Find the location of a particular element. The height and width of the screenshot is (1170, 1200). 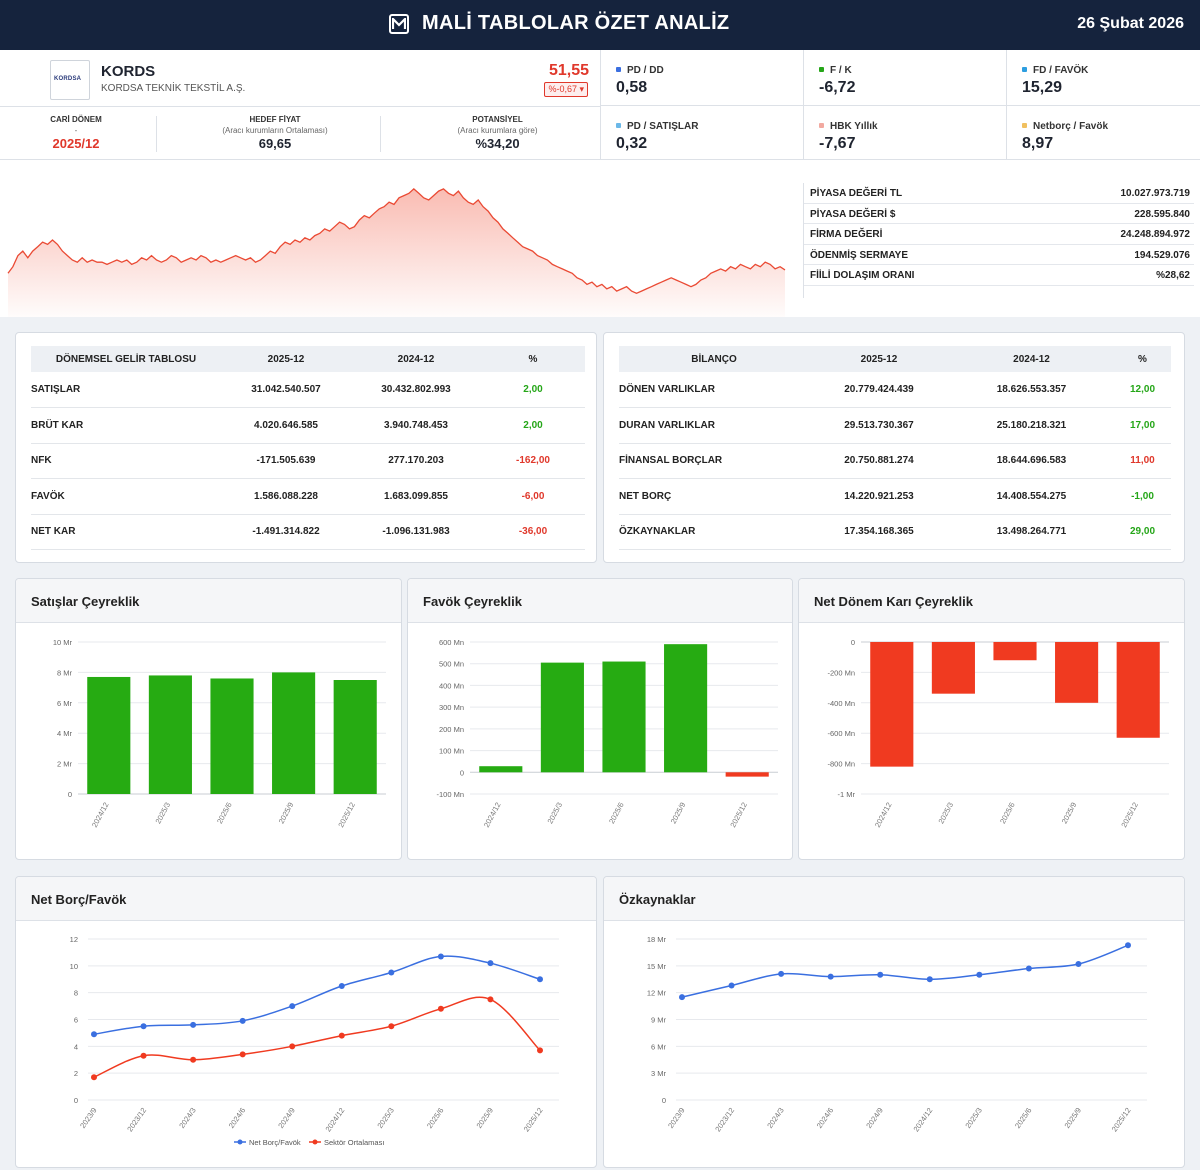

price-chart is located at coordinates (396, 252).